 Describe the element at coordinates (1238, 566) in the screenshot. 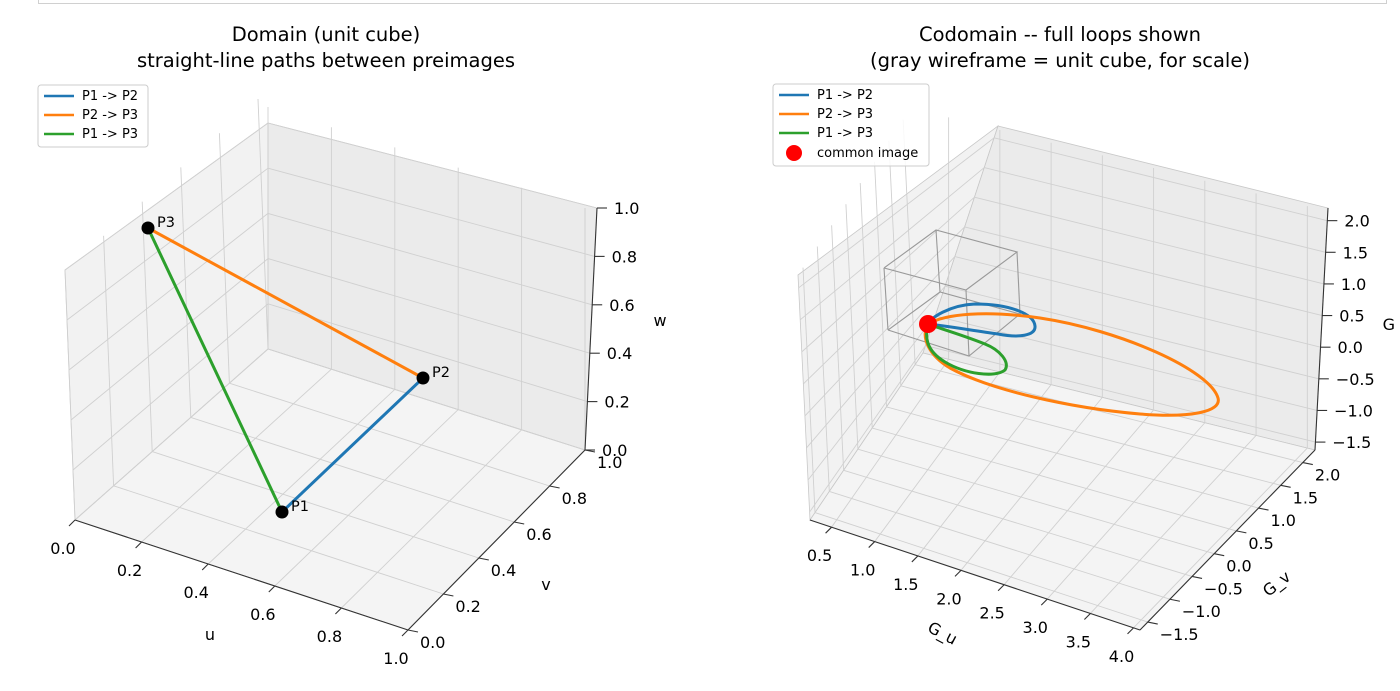

I see `r-ytick-label-3: 0.0` at that location.